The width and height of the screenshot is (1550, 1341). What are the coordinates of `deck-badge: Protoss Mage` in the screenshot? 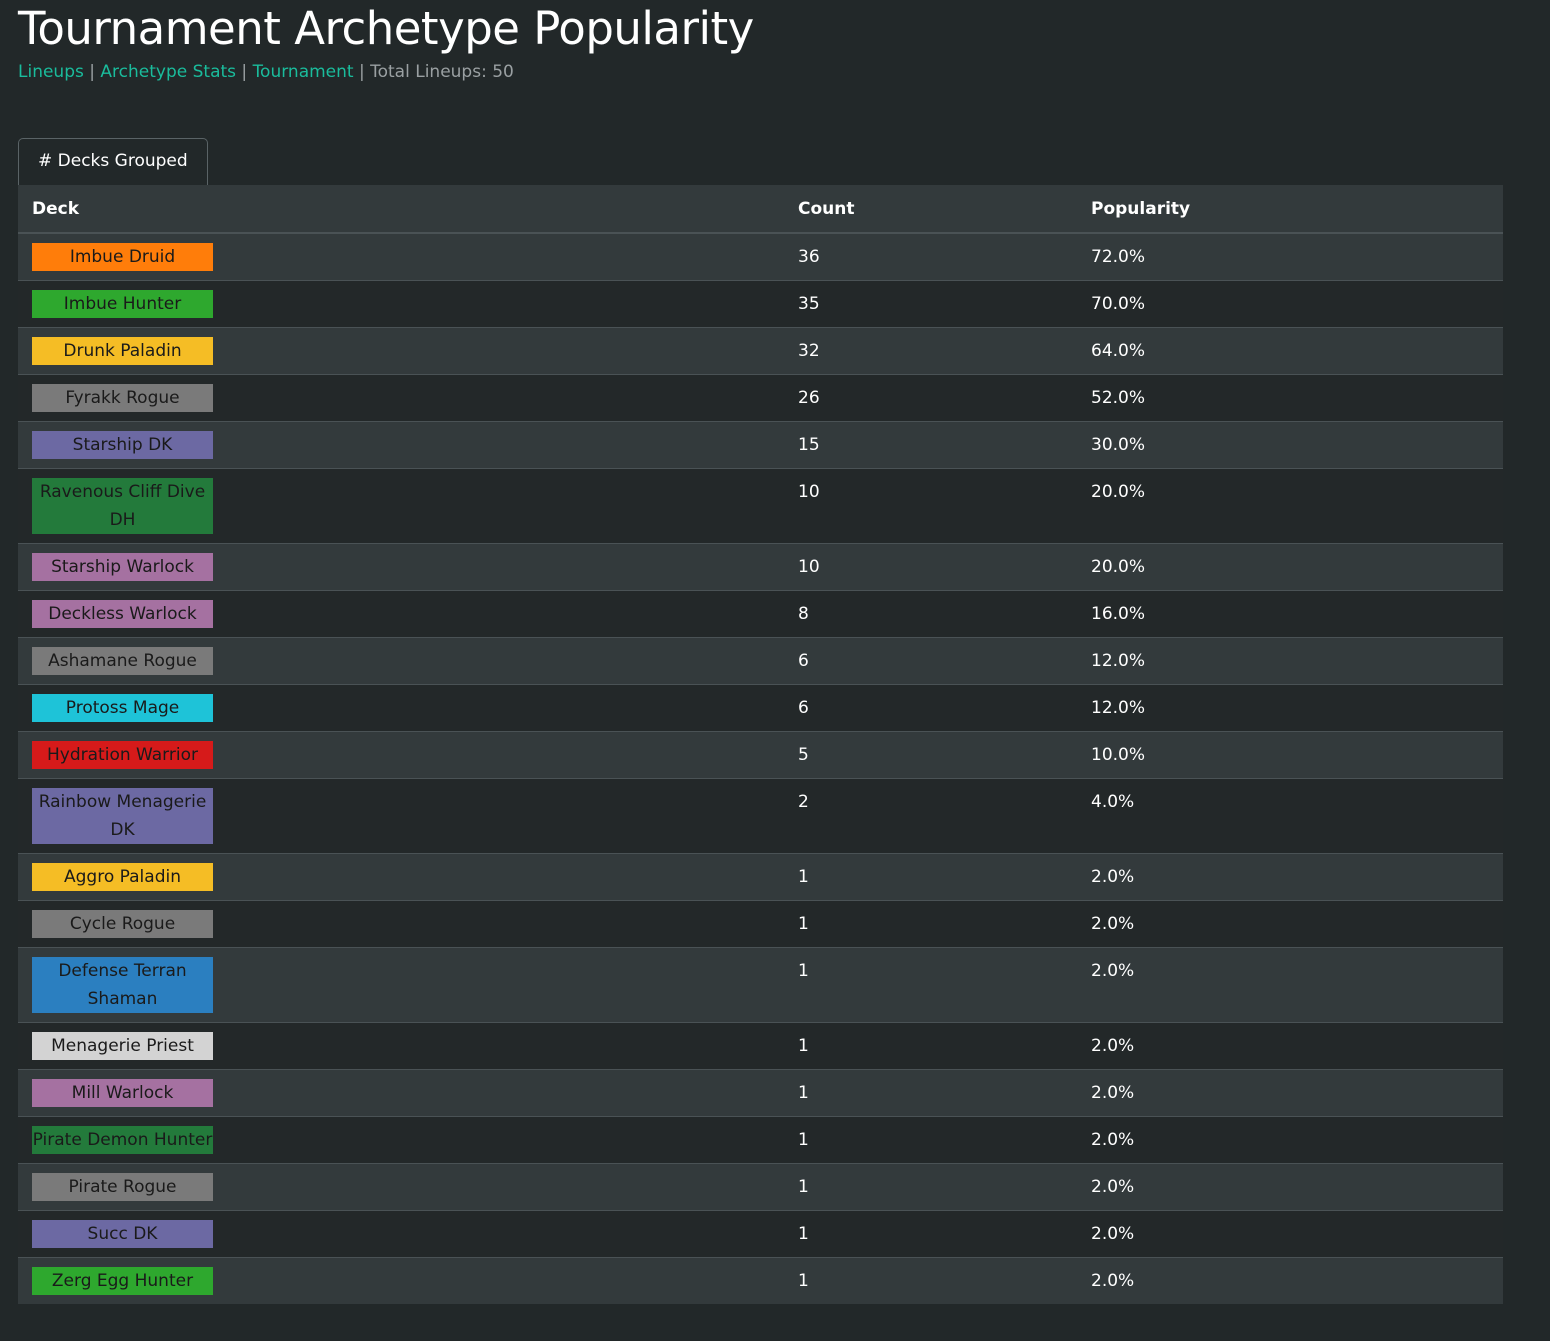 It's located at (122, 708).